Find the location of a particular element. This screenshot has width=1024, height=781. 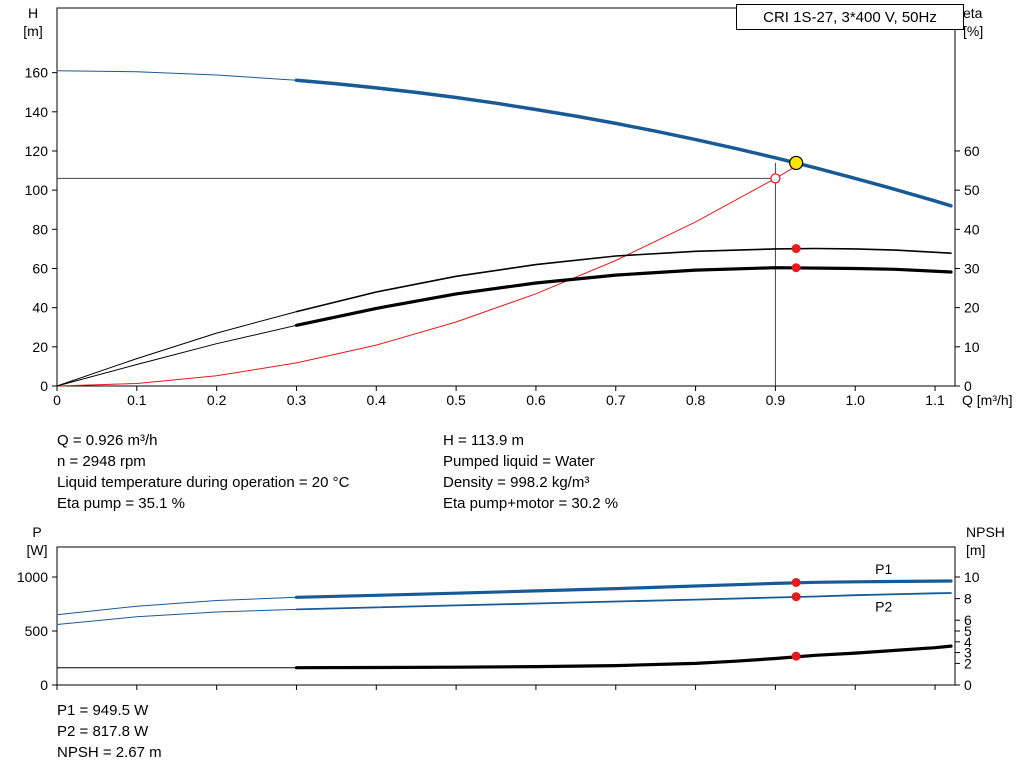

x-tick-label: 0.6 is located at coordinates (536, 400).